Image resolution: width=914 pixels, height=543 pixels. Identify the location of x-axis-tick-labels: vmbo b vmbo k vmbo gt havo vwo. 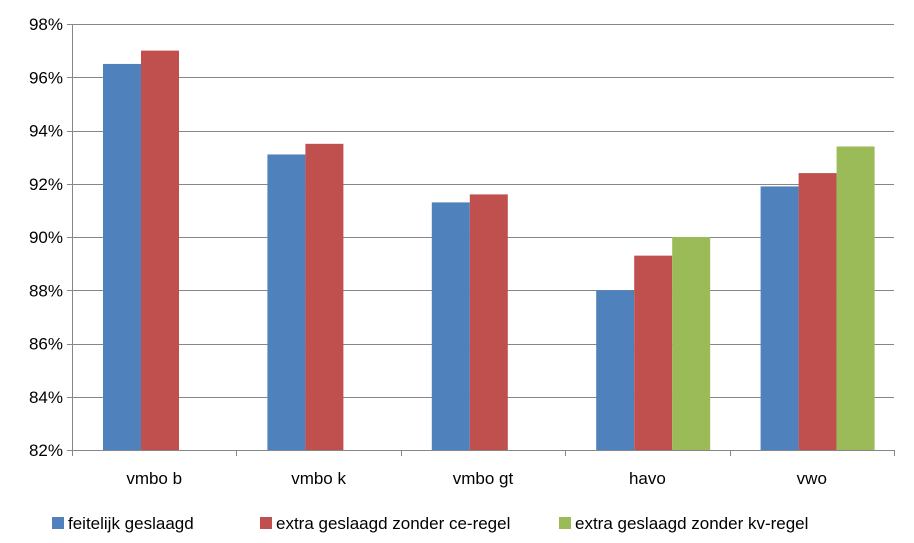
(476, 478).